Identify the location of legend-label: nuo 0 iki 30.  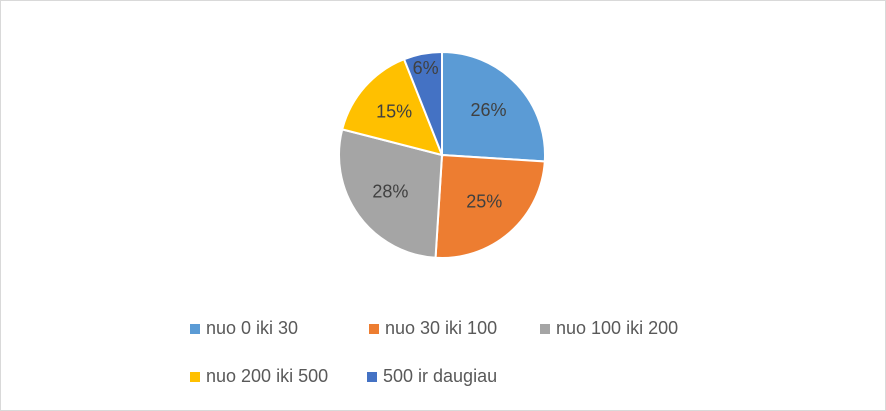
(252, 328).